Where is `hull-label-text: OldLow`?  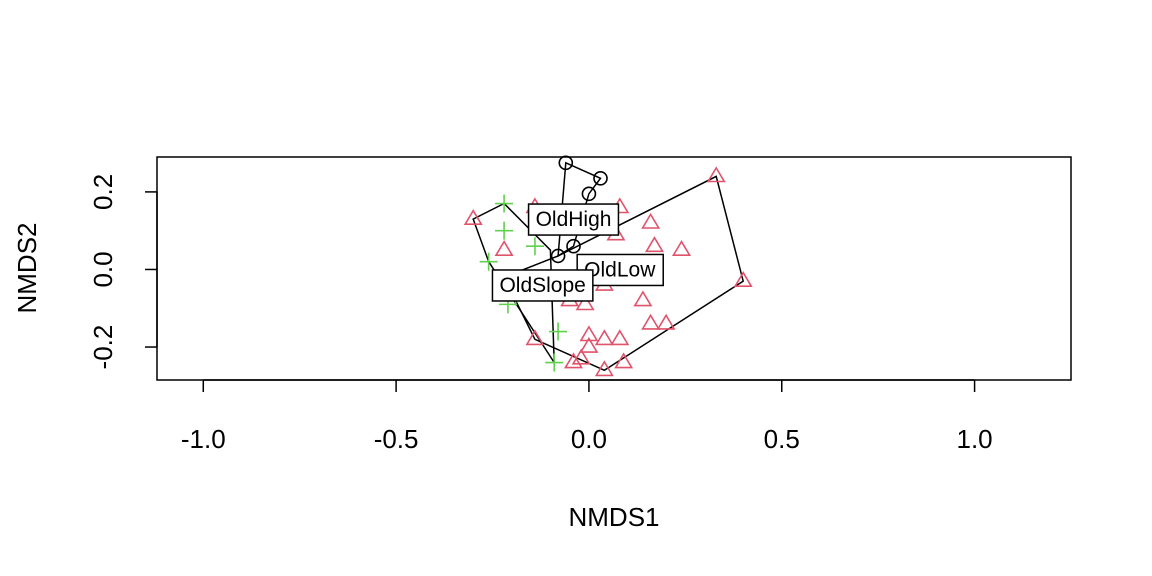 hull-label-text: OldLow is located at coordinates (620, 269).